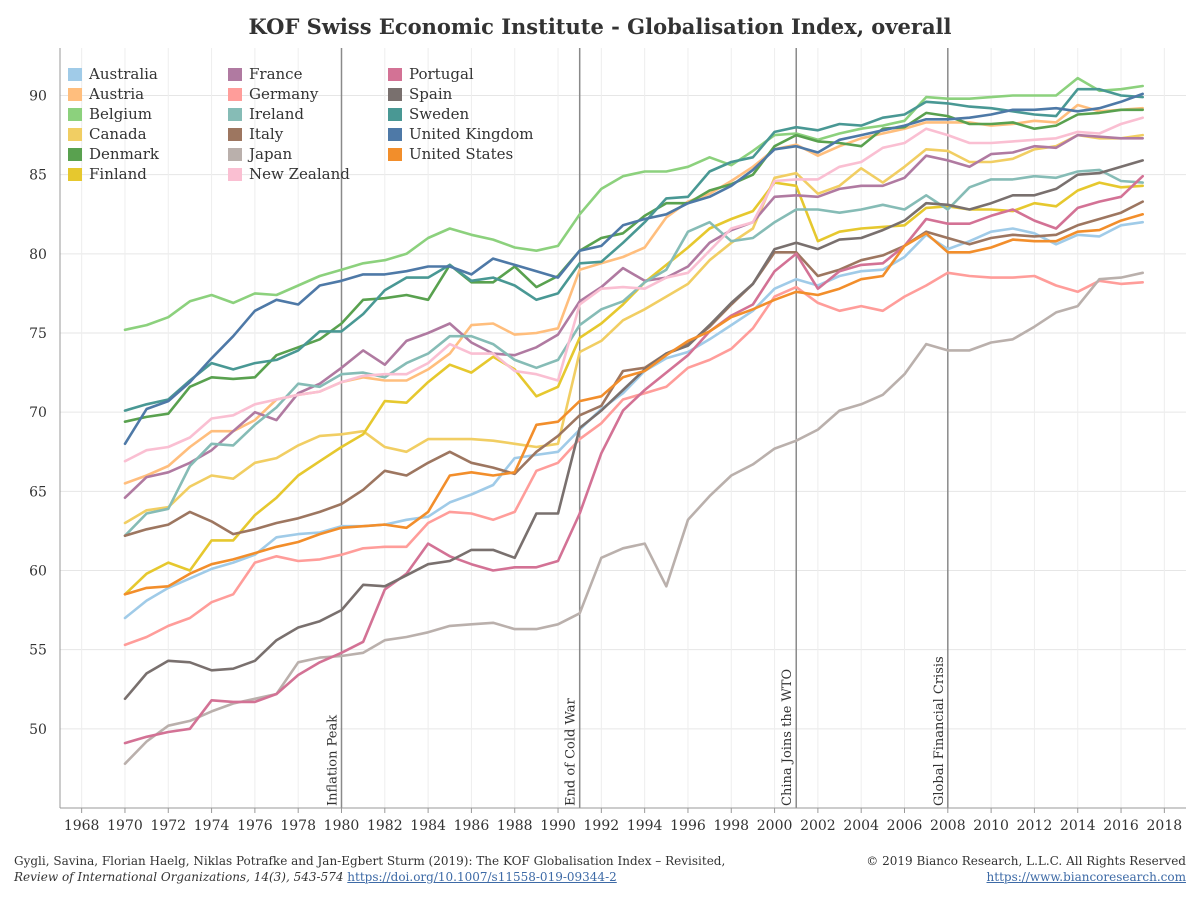 This screenshot has width=1200, height=900. Describe the element at coordinates (266, 134) in the screenshot. I see `legend-label: Italy` at that location.